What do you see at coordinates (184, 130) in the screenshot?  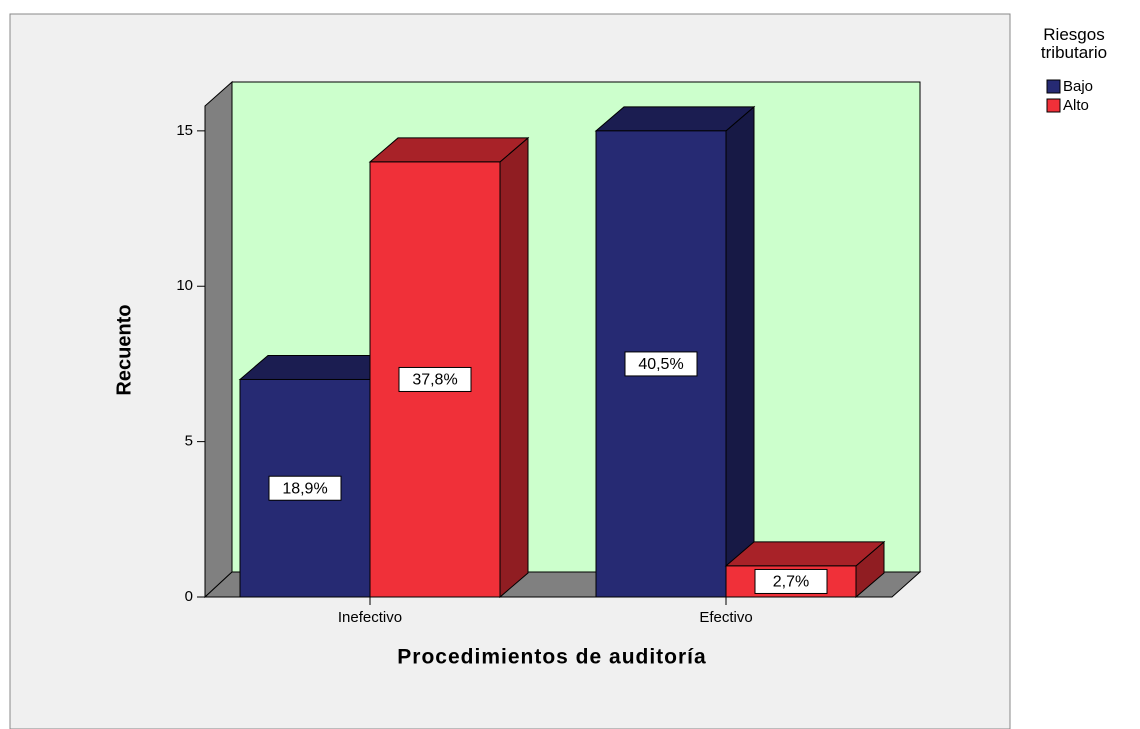 I see `y-tick-label: 15` at bounding box center [184, 130].